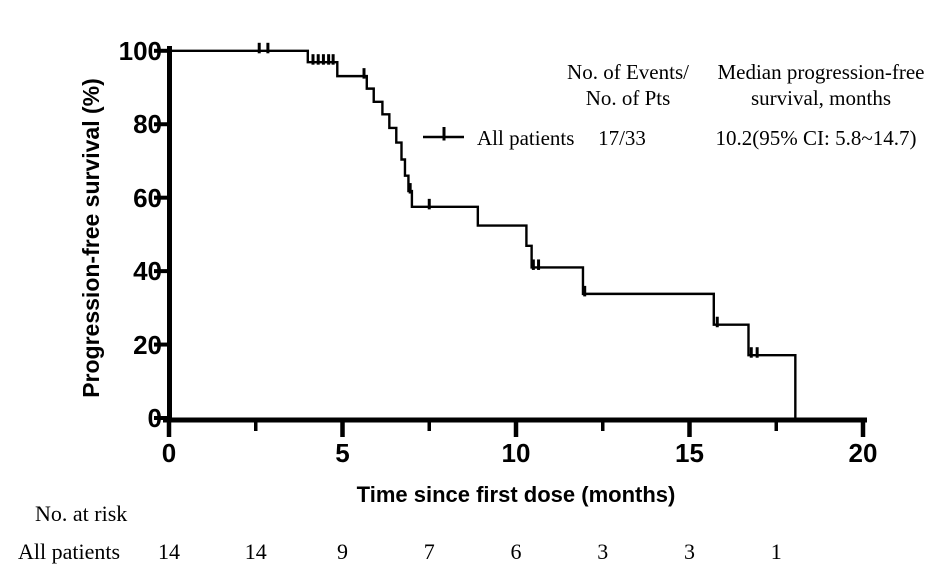 The height and width of the screenshot is (586, 931). I want to click on at-risk-row-label: All patients, so click(69, 551).